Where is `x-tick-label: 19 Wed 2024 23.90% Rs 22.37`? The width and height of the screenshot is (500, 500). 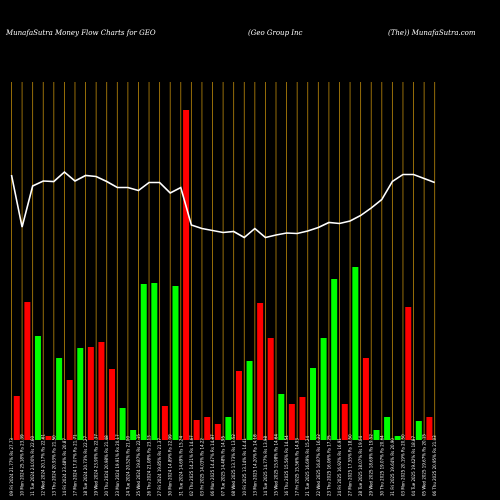 x-tick-label: 19 Wed 2024 23.90% Rs 22.37 is located at coordinates (96, 465).